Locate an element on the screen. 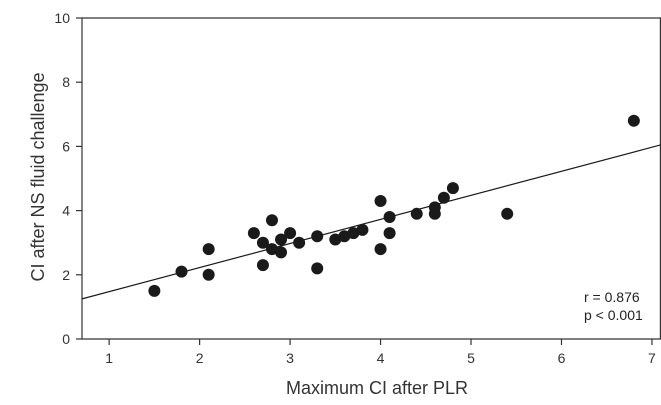  x-tick-label: 1 is located at coordinates (109, 358).